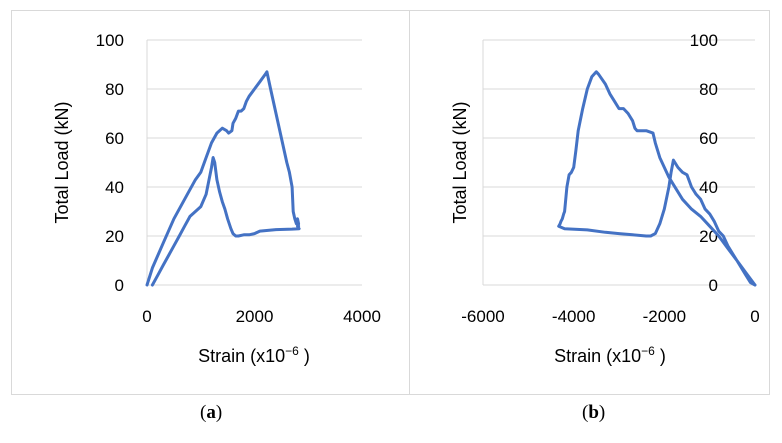 Image resolution: width=782 pixels, height=443 pixels. What do you see at coordinates (409, 202) in the screenshot?
I see `panel-divider` at bounding box center [409, 202].